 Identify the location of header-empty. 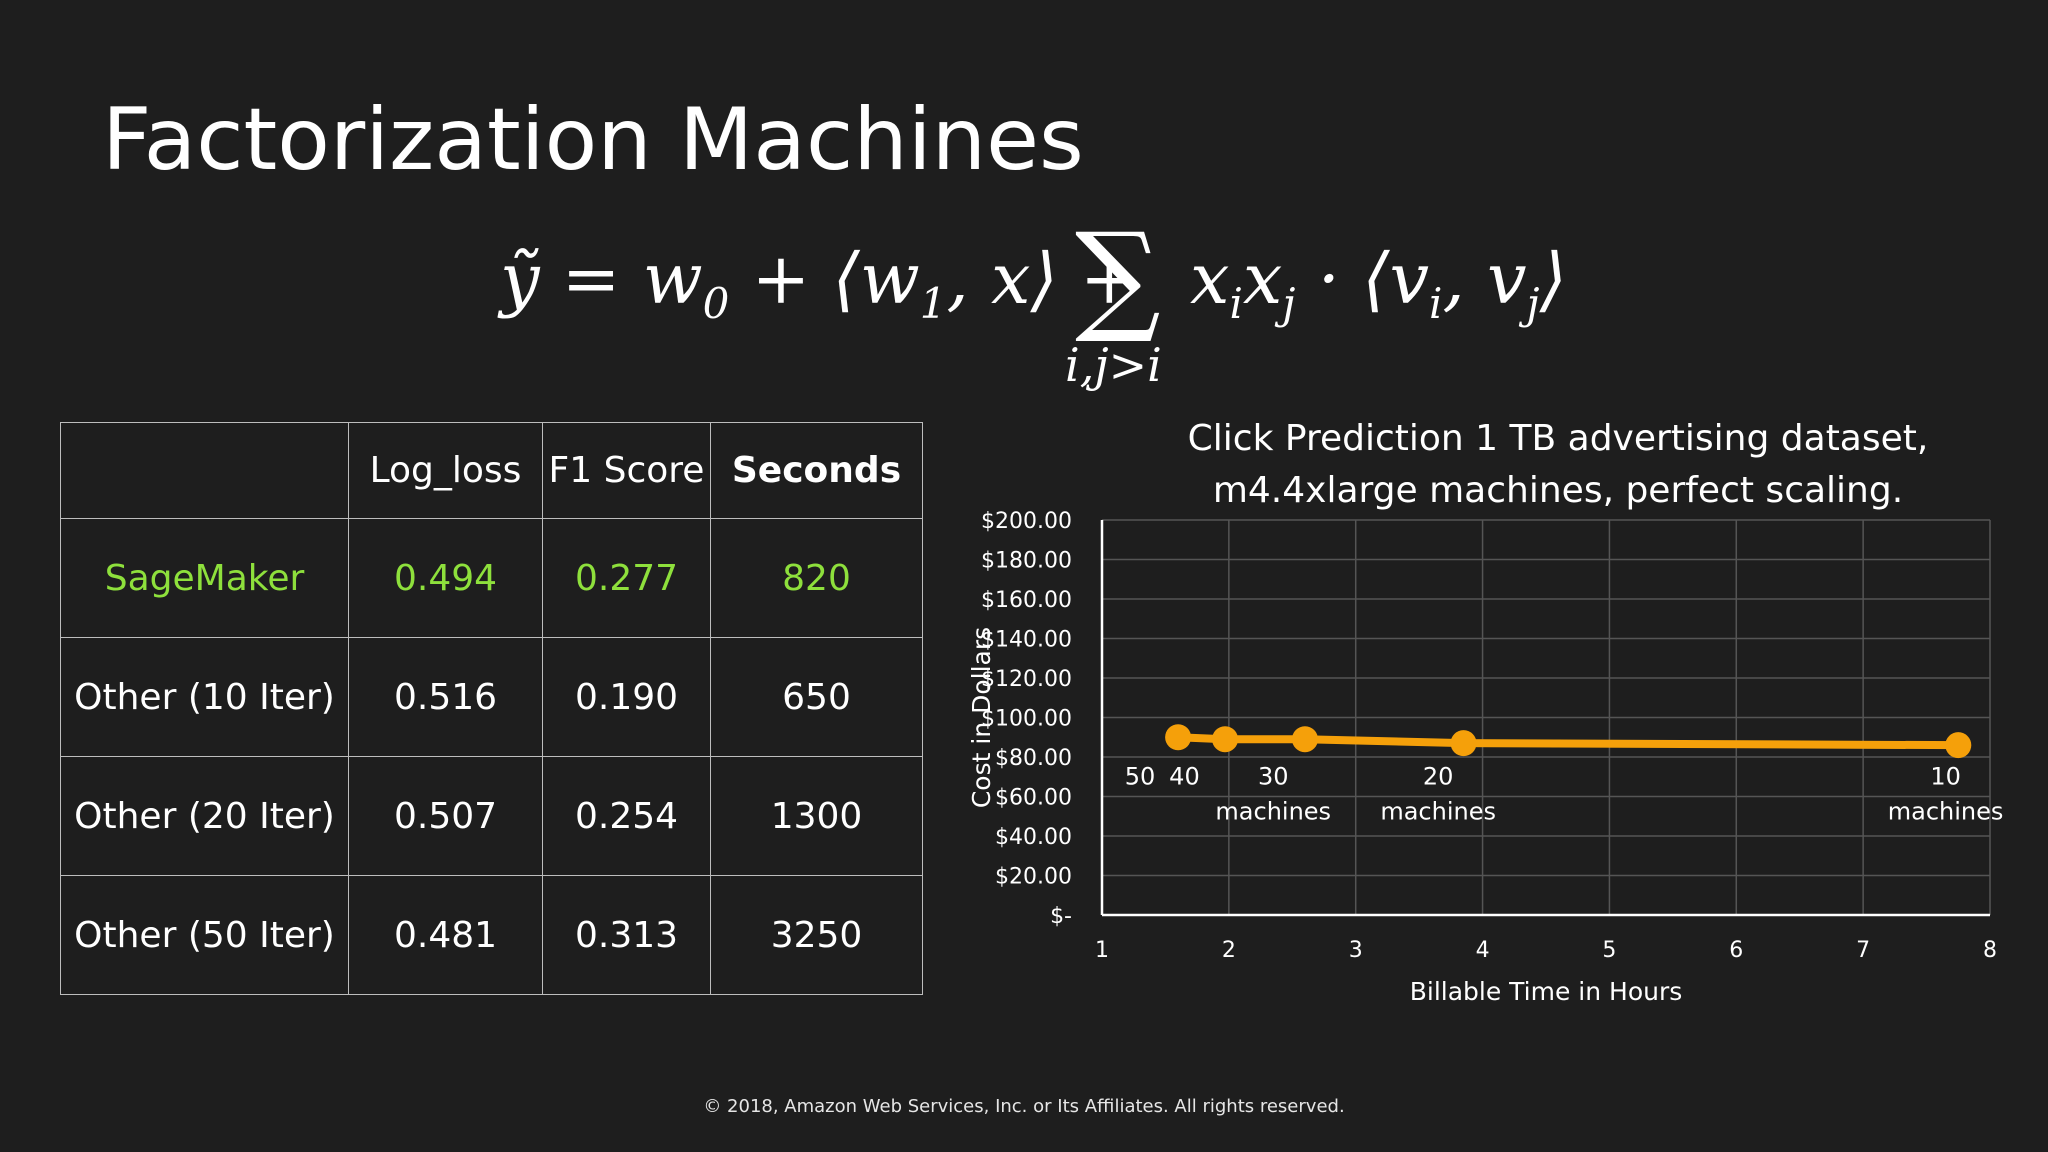
(204, 470).